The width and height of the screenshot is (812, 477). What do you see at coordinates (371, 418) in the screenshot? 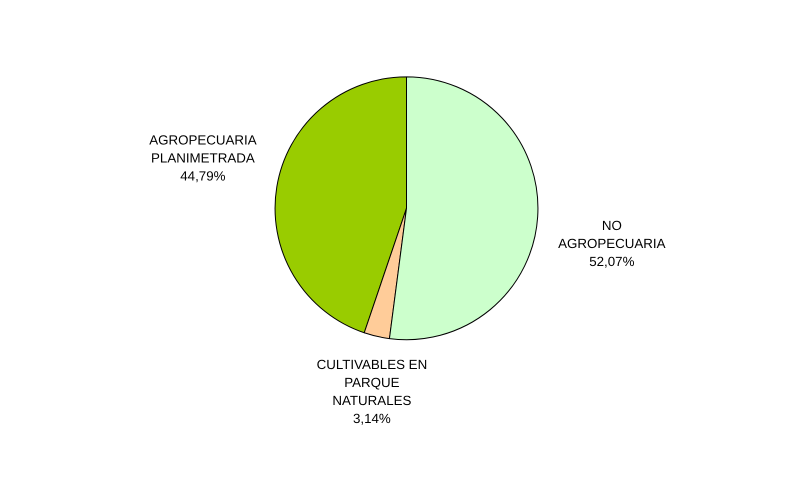
I see `data-label: 3,14%` at bounding box center [371, 418].